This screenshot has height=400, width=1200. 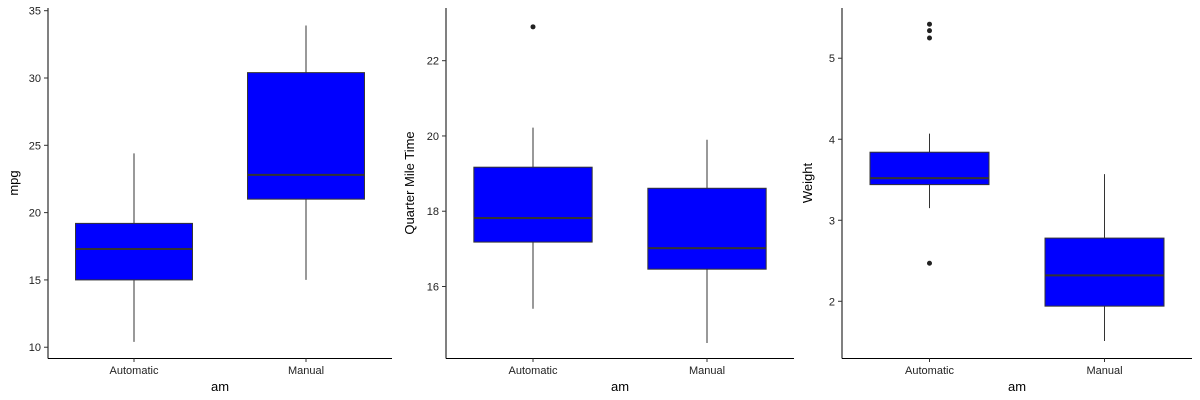 I want to click on y-axis-title: Weight, so click(x=807, y=183).